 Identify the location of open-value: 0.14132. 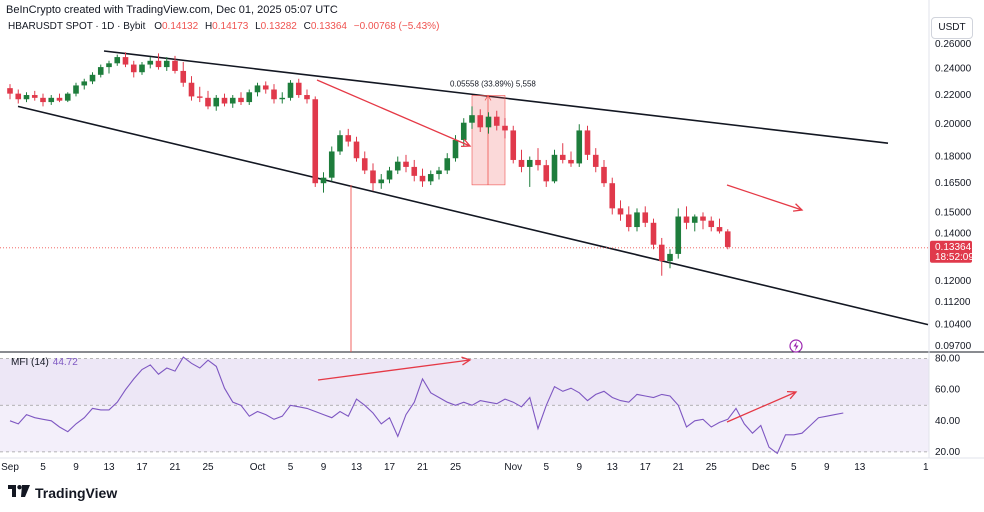
(180, 26).